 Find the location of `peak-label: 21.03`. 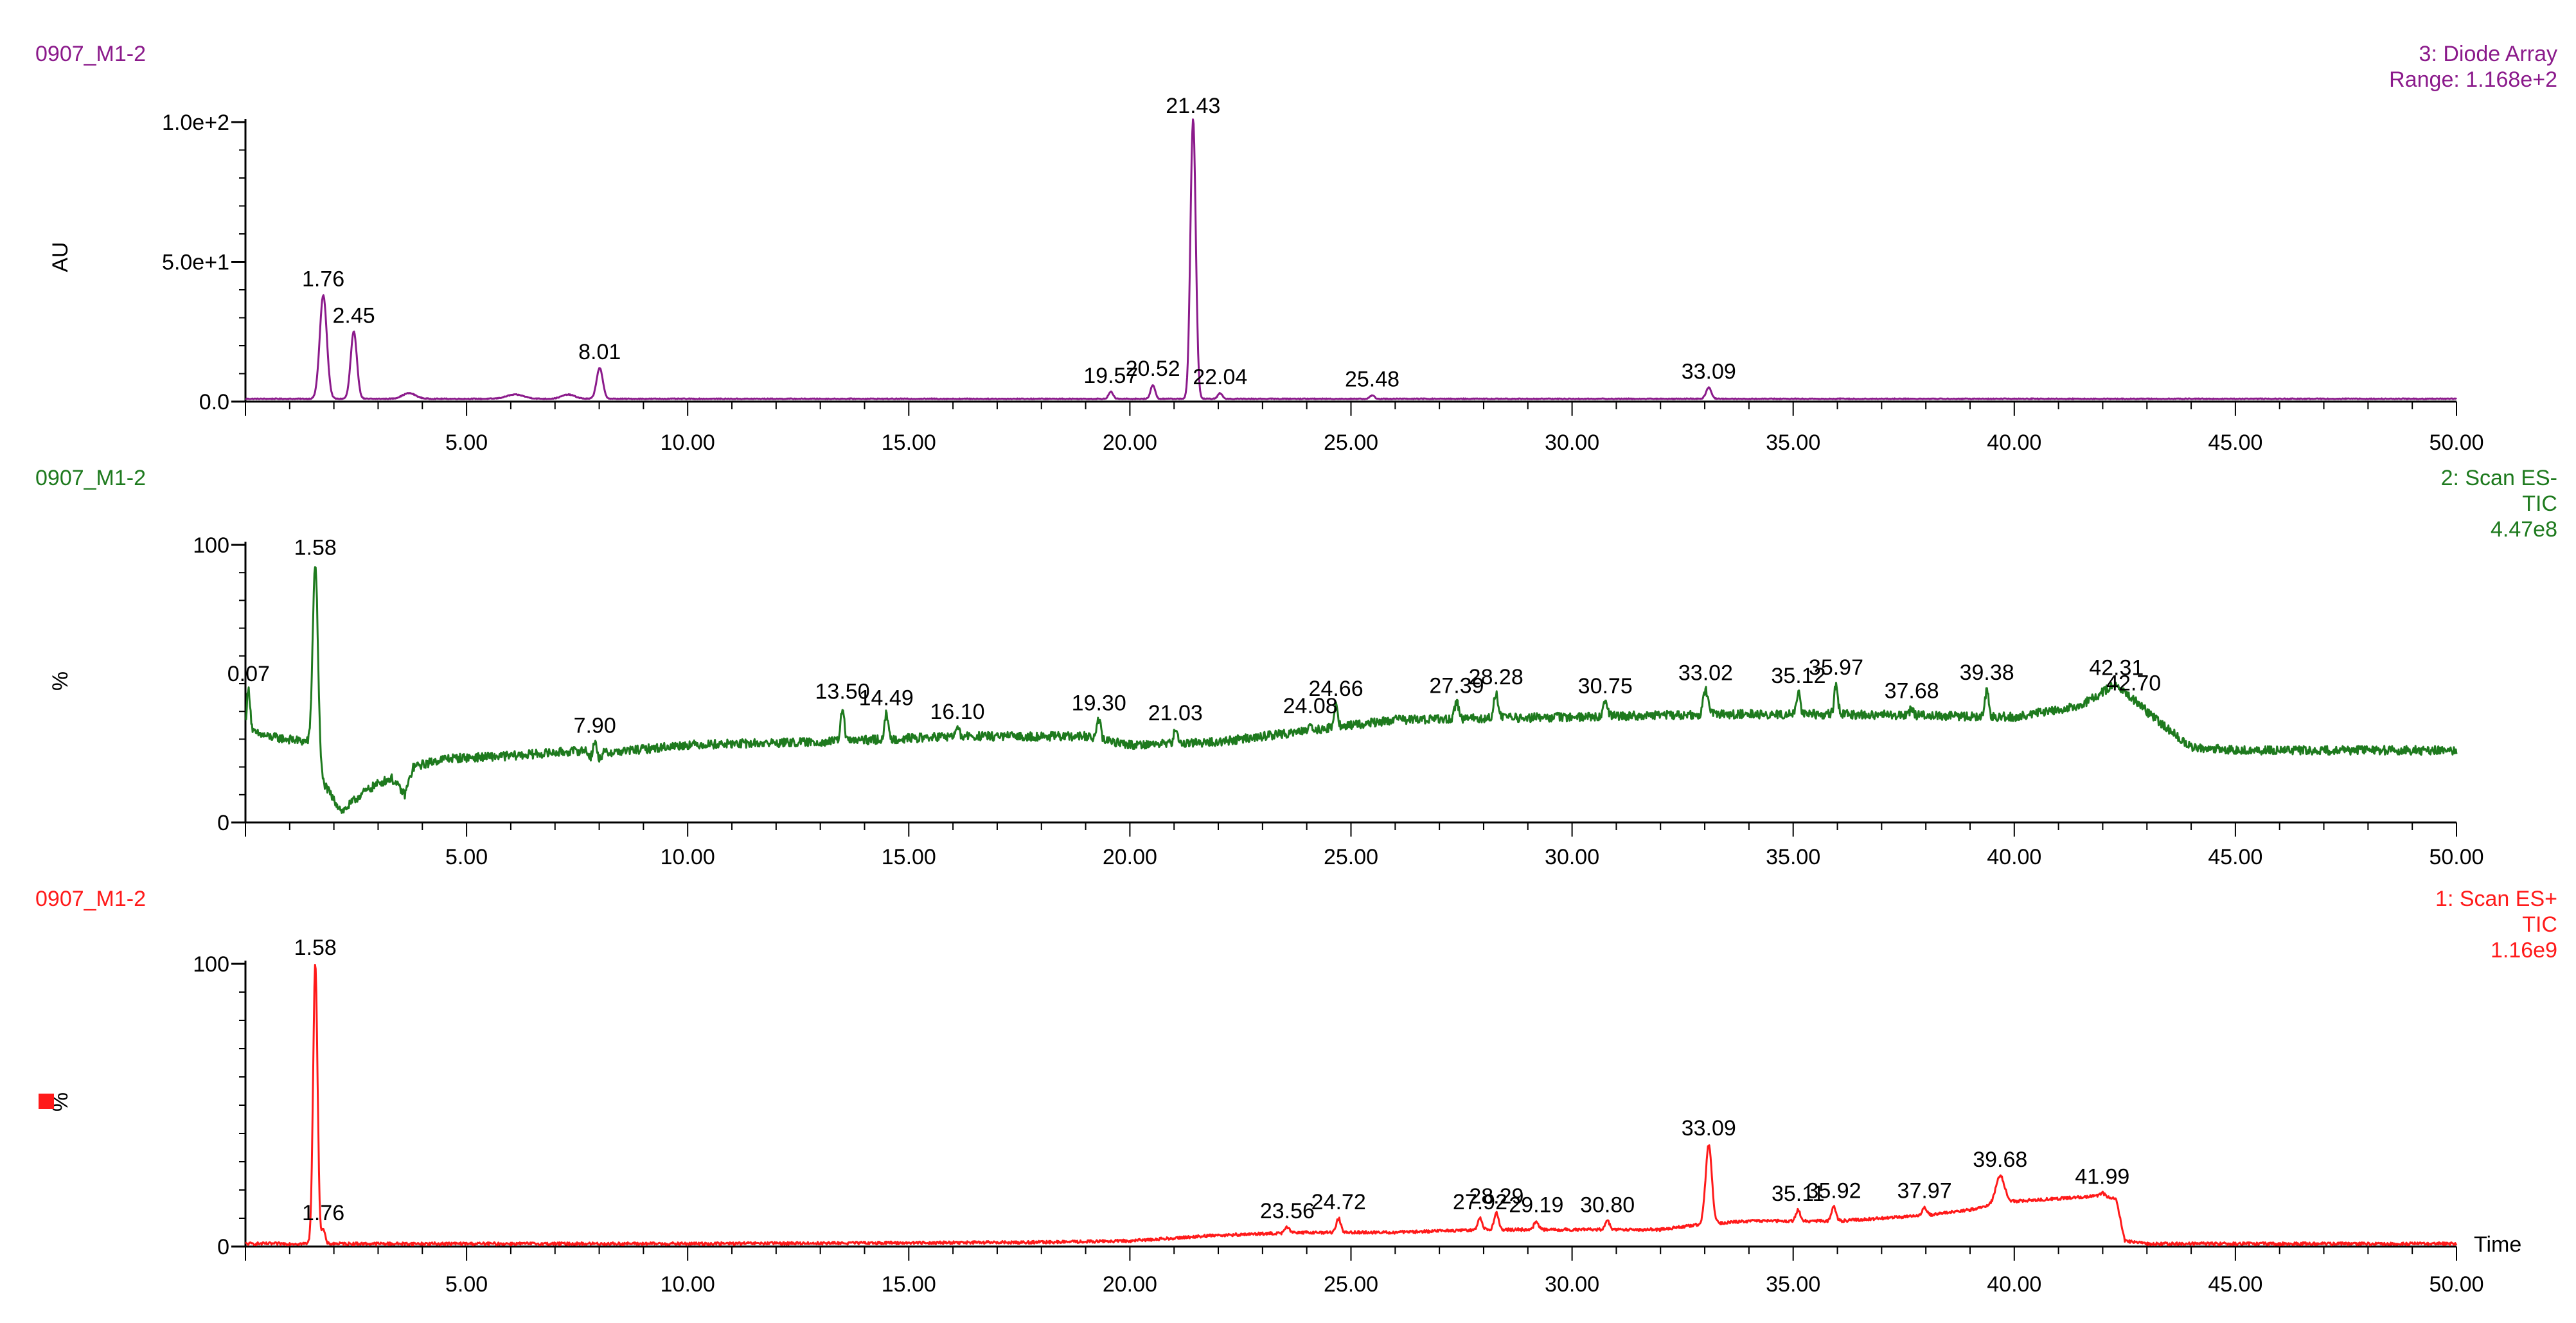

peak-label: 21.03 is located at coordinates (1176, 713).